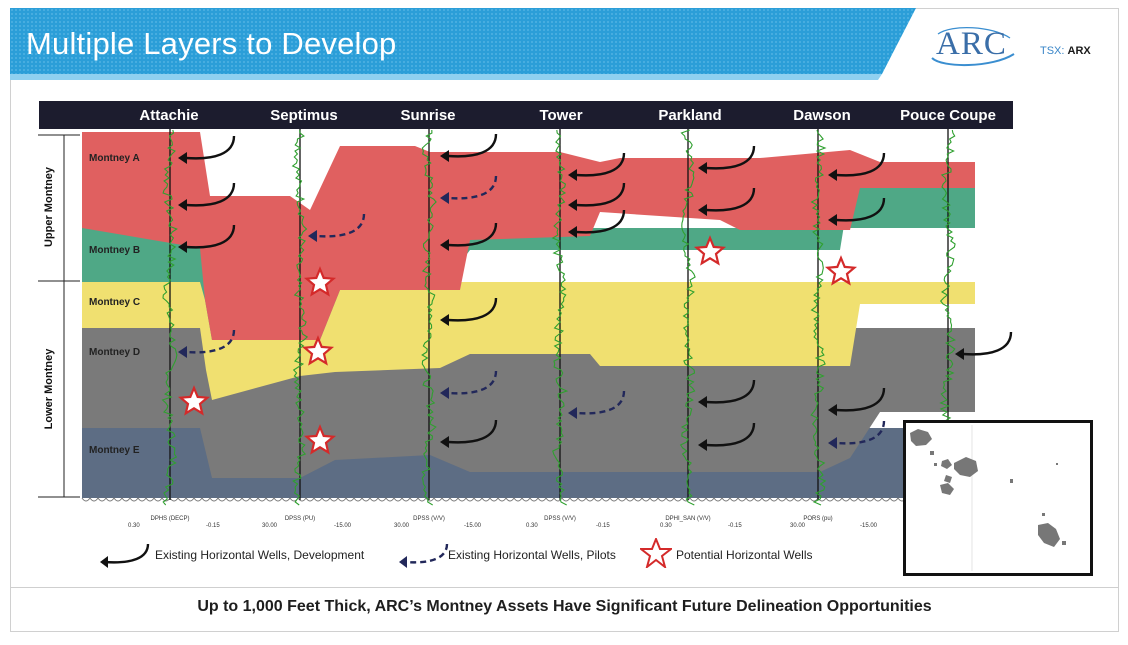 Image resolution: width=1128 pixels, height=645 pixels. What do you see at coordinates (959, 354) in the screenshot?
I see `development-arrow-18-head` at bounding box center [959, 354].